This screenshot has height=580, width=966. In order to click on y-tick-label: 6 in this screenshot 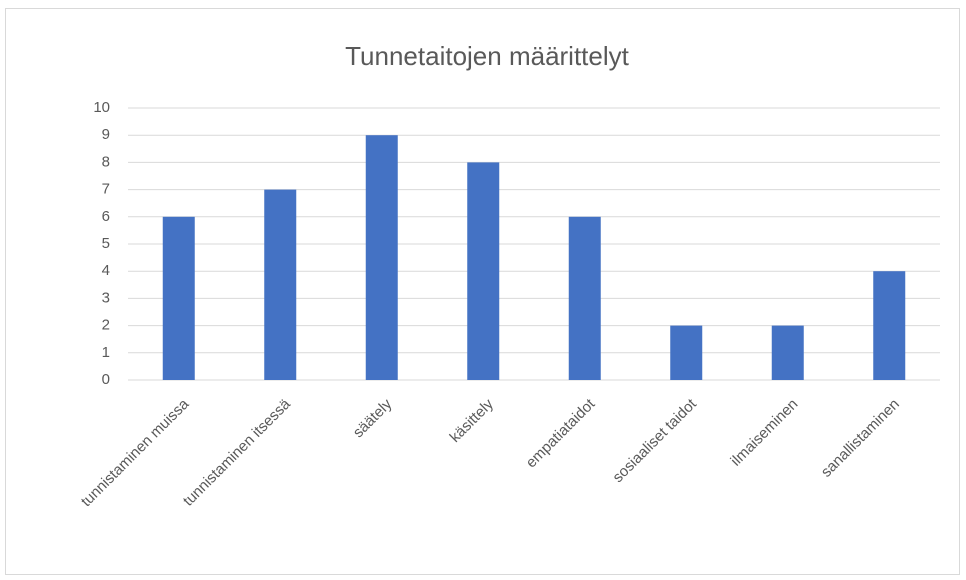, I will do `click(106, 216)`.